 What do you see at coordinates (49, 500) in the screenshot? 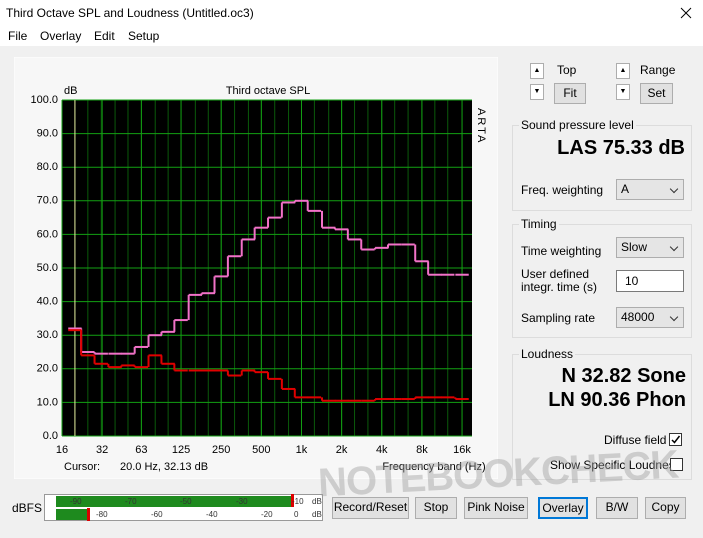
I see `meter-channel: L` at bounding box center [49, 500].